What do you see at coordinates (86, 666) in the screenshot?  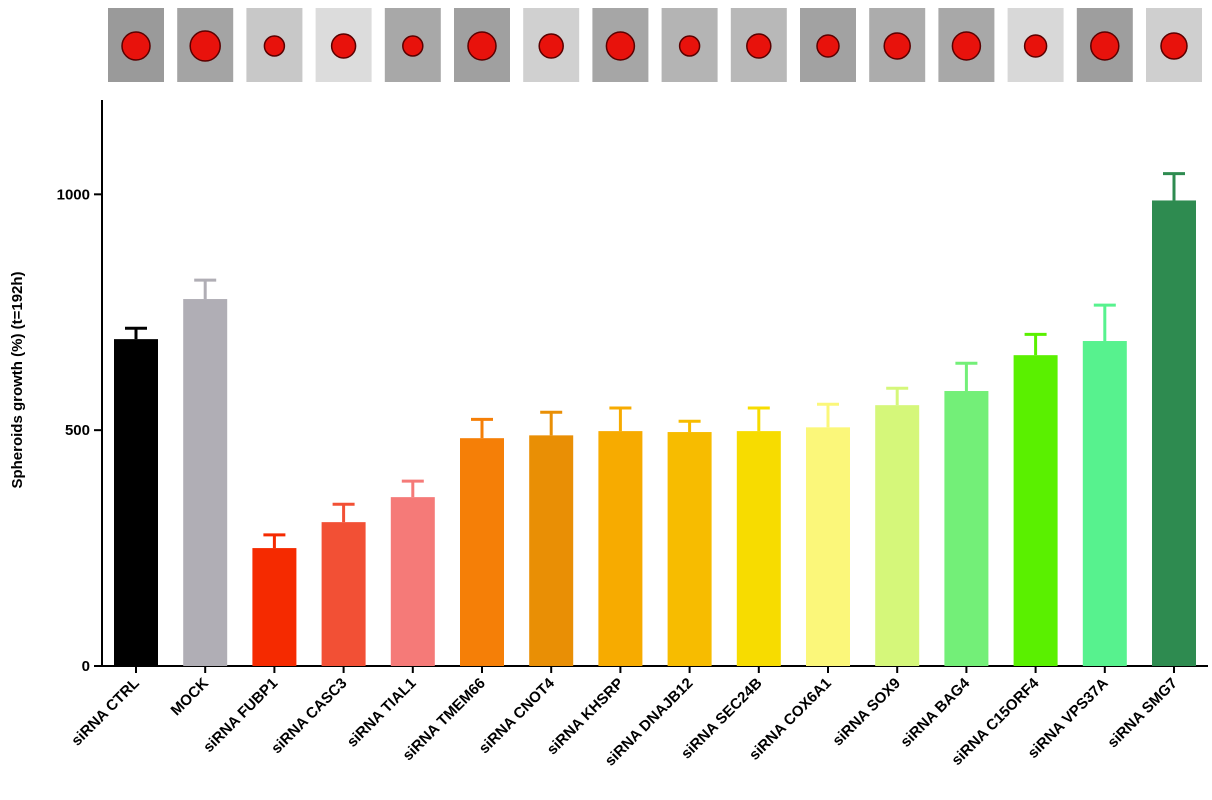 I see `y-tick-label: 0` at bounding box center [86, 666].